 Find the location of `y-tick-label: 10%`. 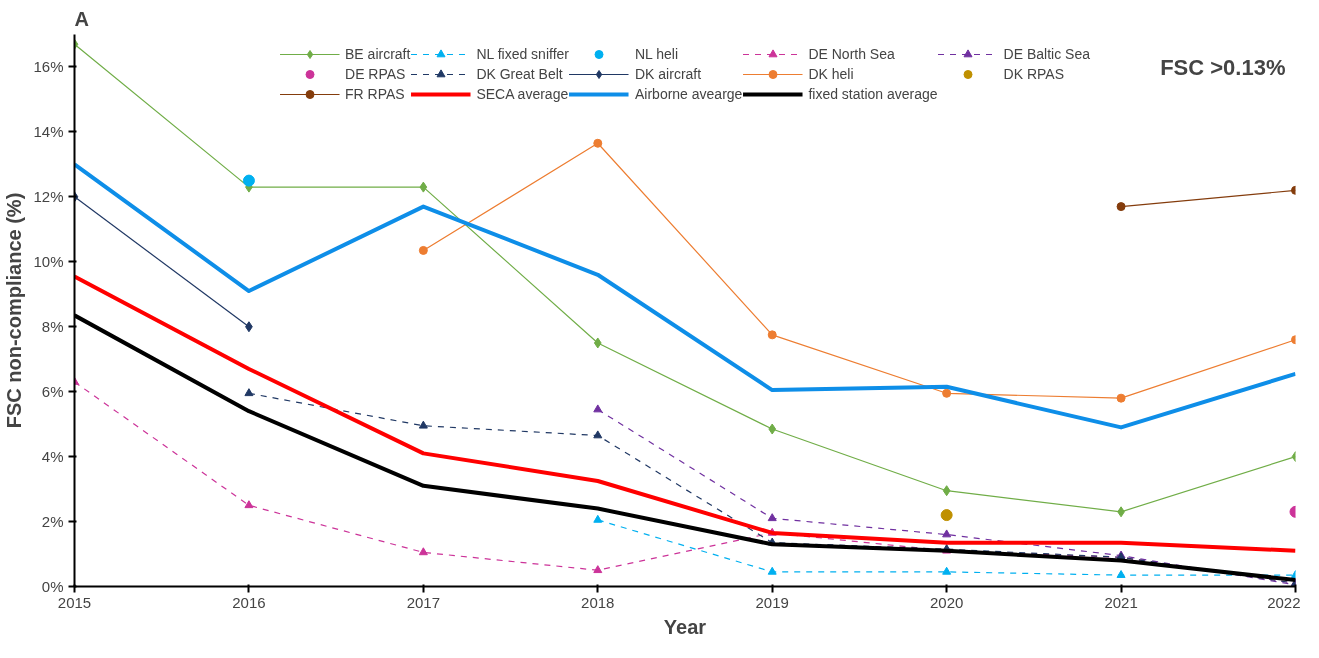

y-tick-label: 10% is located at coordinates (48, 262).